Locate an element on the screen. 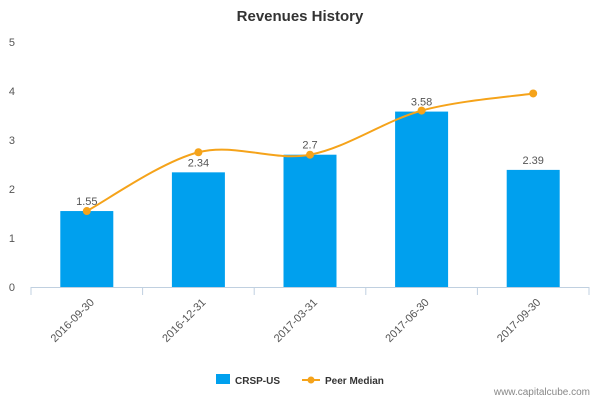 Image resolution: width=600 pixels, height=400 pixels. legend-label-crsp-us: CRSP-US is located at coordinates (257, 381).